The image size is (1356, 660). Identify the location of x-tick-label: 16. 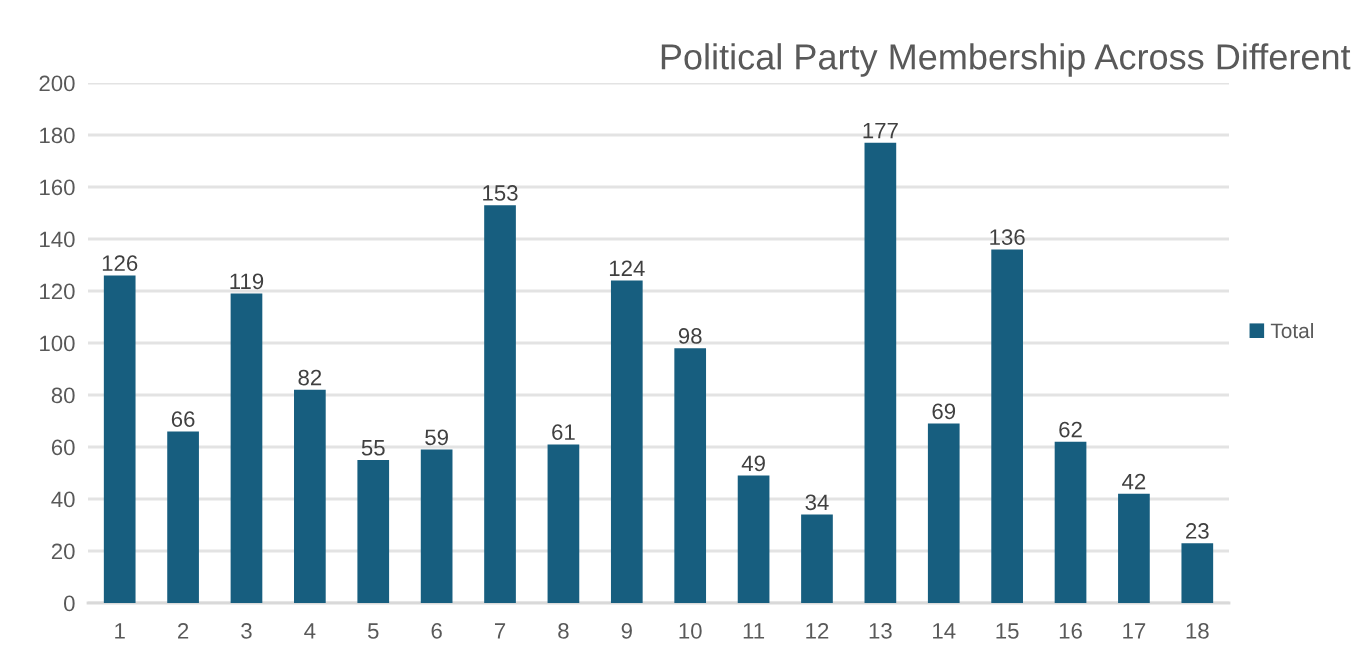
(1070, 631).